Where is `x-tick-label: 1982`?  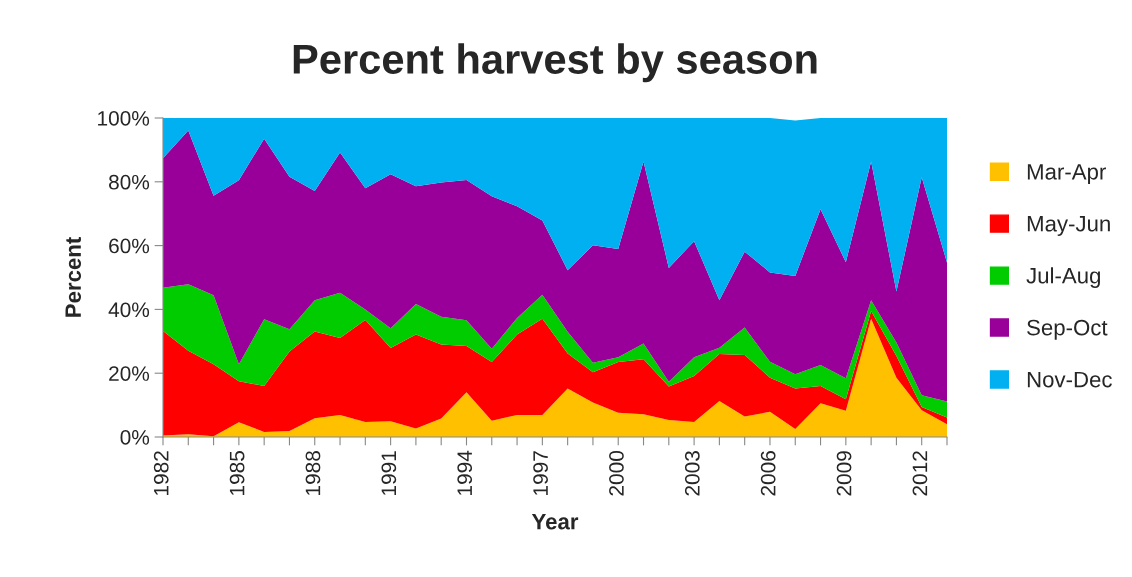
x-tick-label: 1982 is located at coordinates (161, 473).